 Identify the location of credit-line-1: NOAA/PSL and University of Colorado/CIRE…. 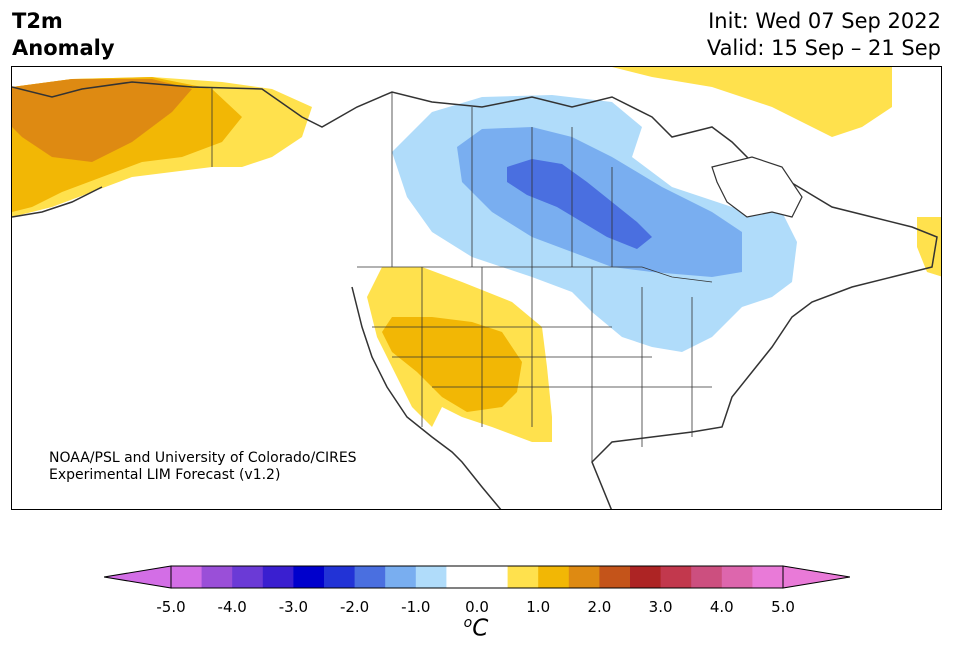
(203, 458).